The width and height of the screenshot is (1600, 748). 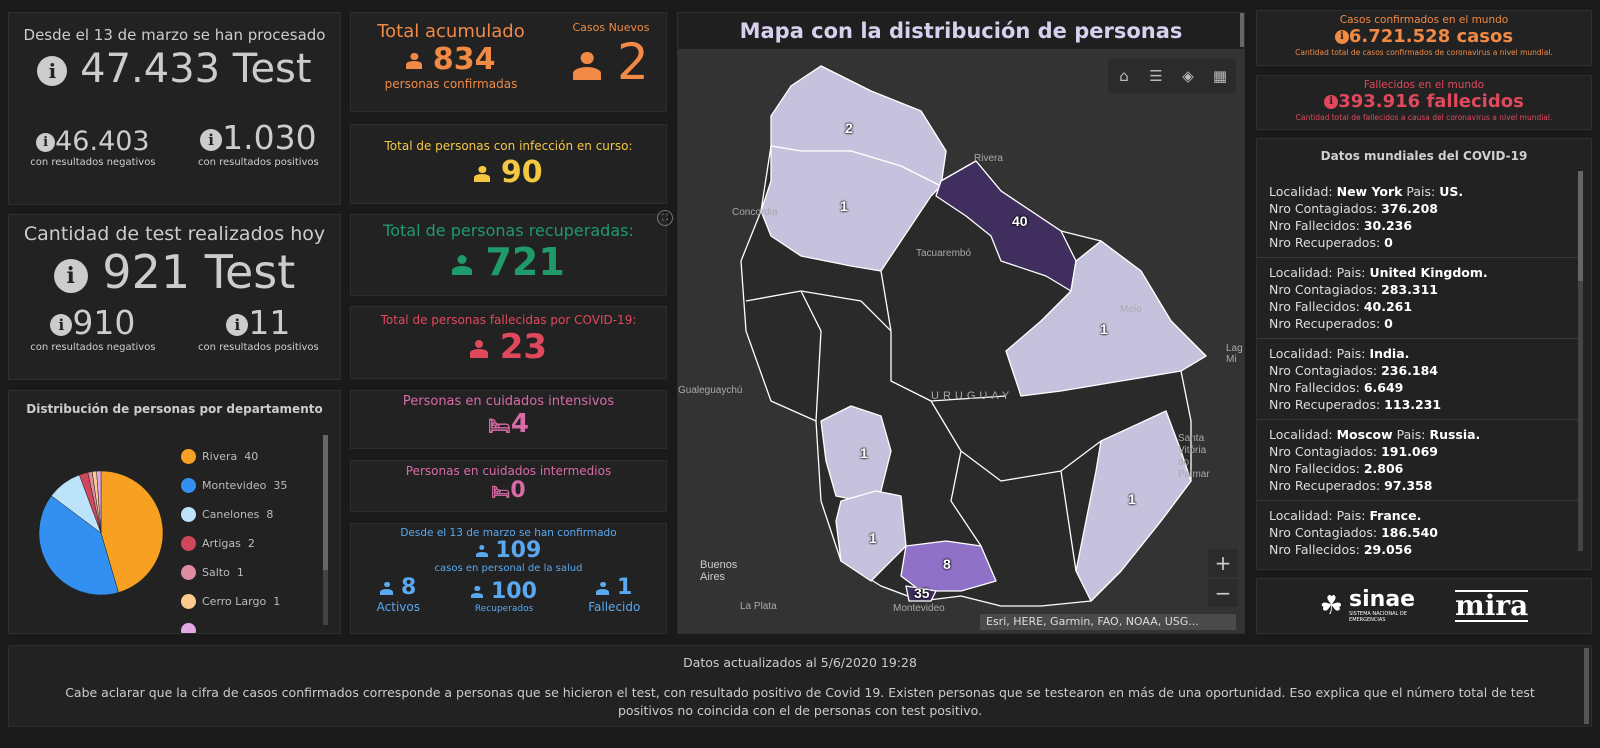 I want to click on basemap-gallery-icon: ▦, so click(x=1220, y=76).